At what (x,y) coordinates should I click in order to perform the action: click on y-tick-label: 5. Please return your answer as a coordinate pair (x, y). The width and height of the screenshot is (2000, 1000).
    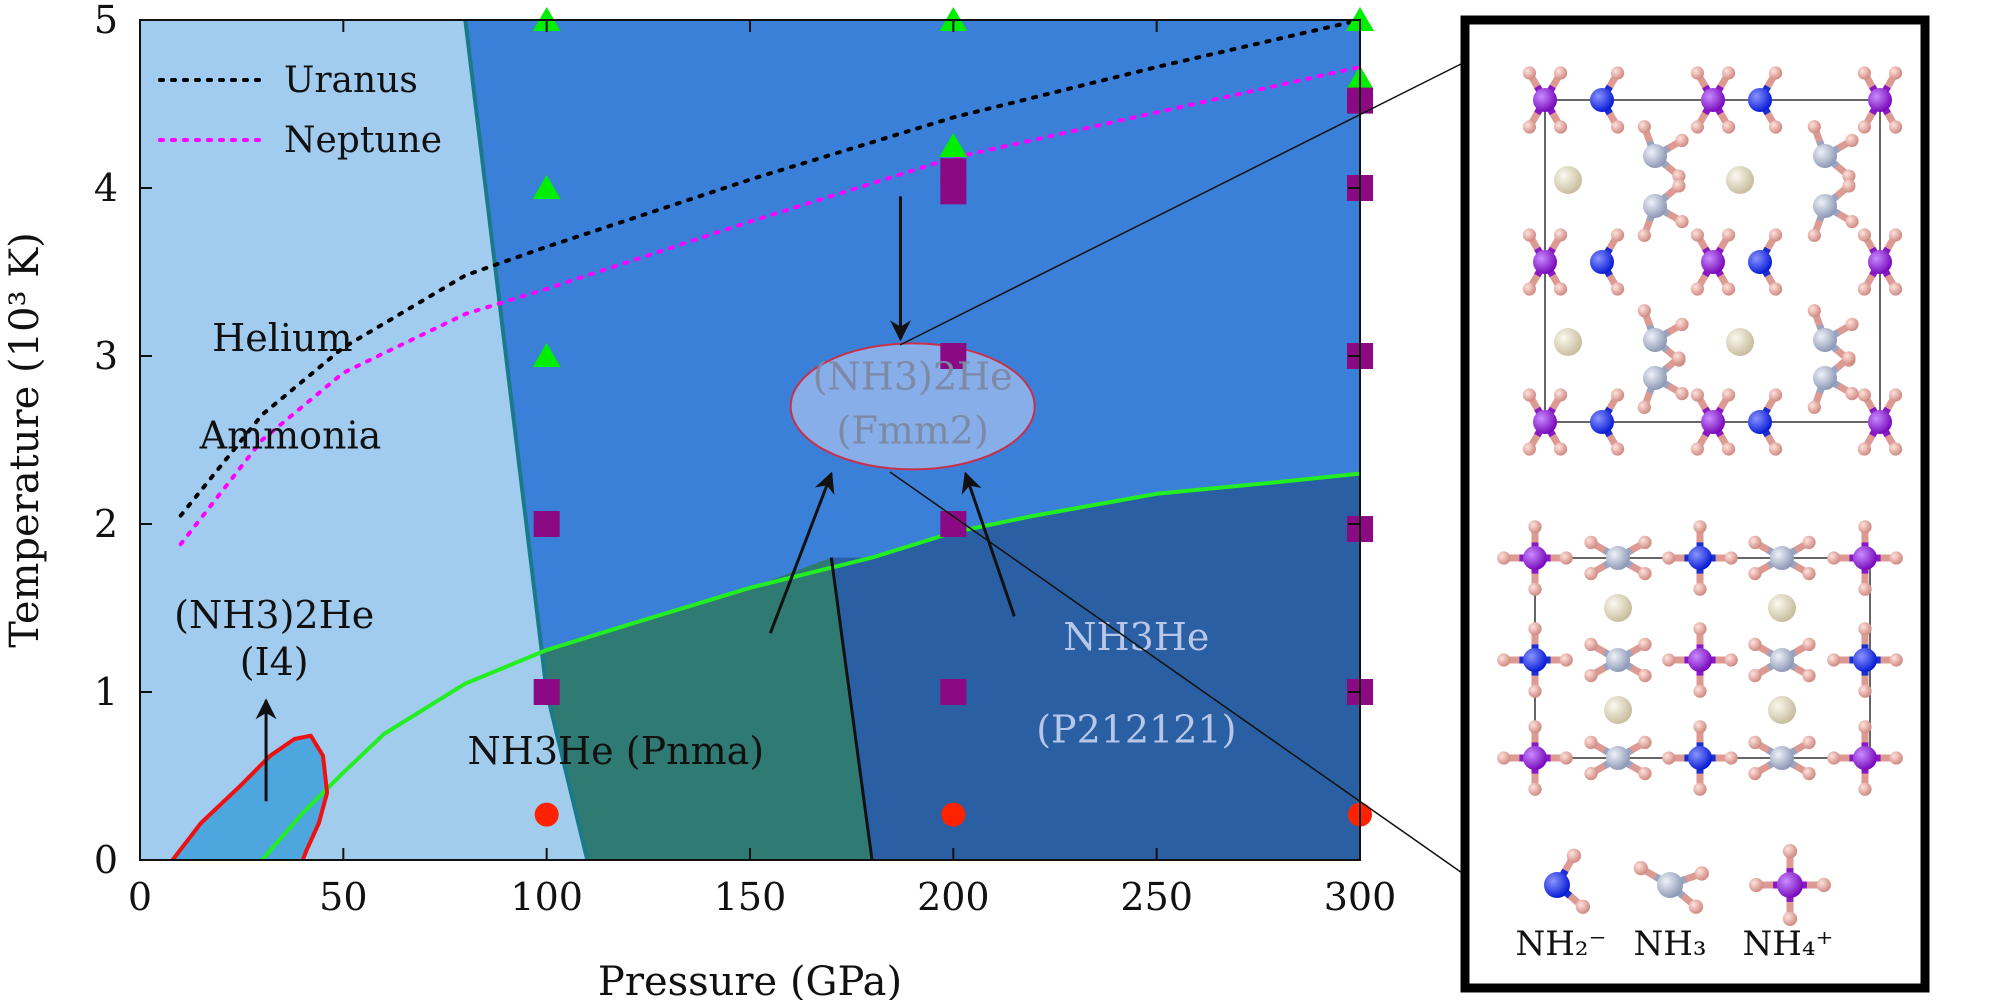
    Looking at the image, I should click on (106, 21).